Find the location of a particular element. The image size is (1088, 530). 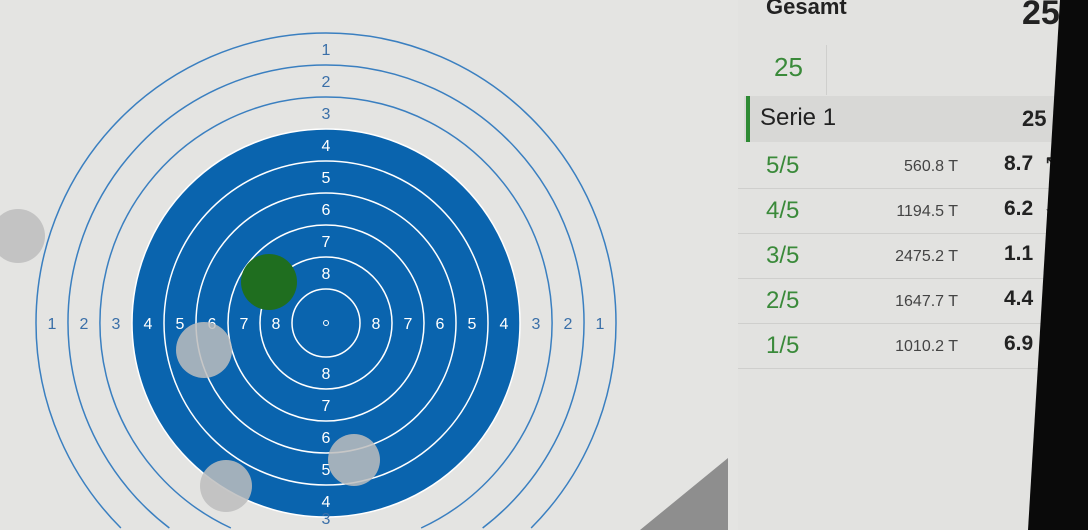

shot-number: 5/5 is located at coordinates (783, 165).